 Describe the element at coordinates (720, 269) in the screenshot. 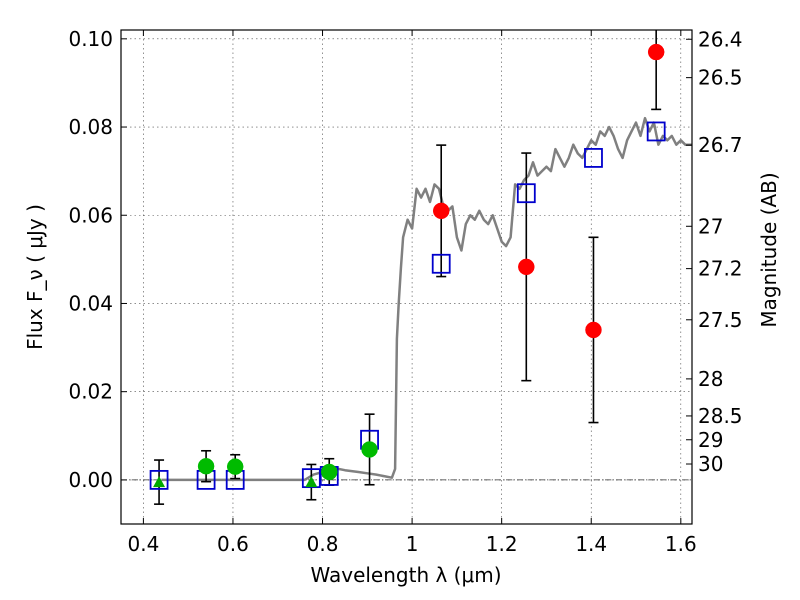

I see `y2-tick-label: 27.2` at that location.